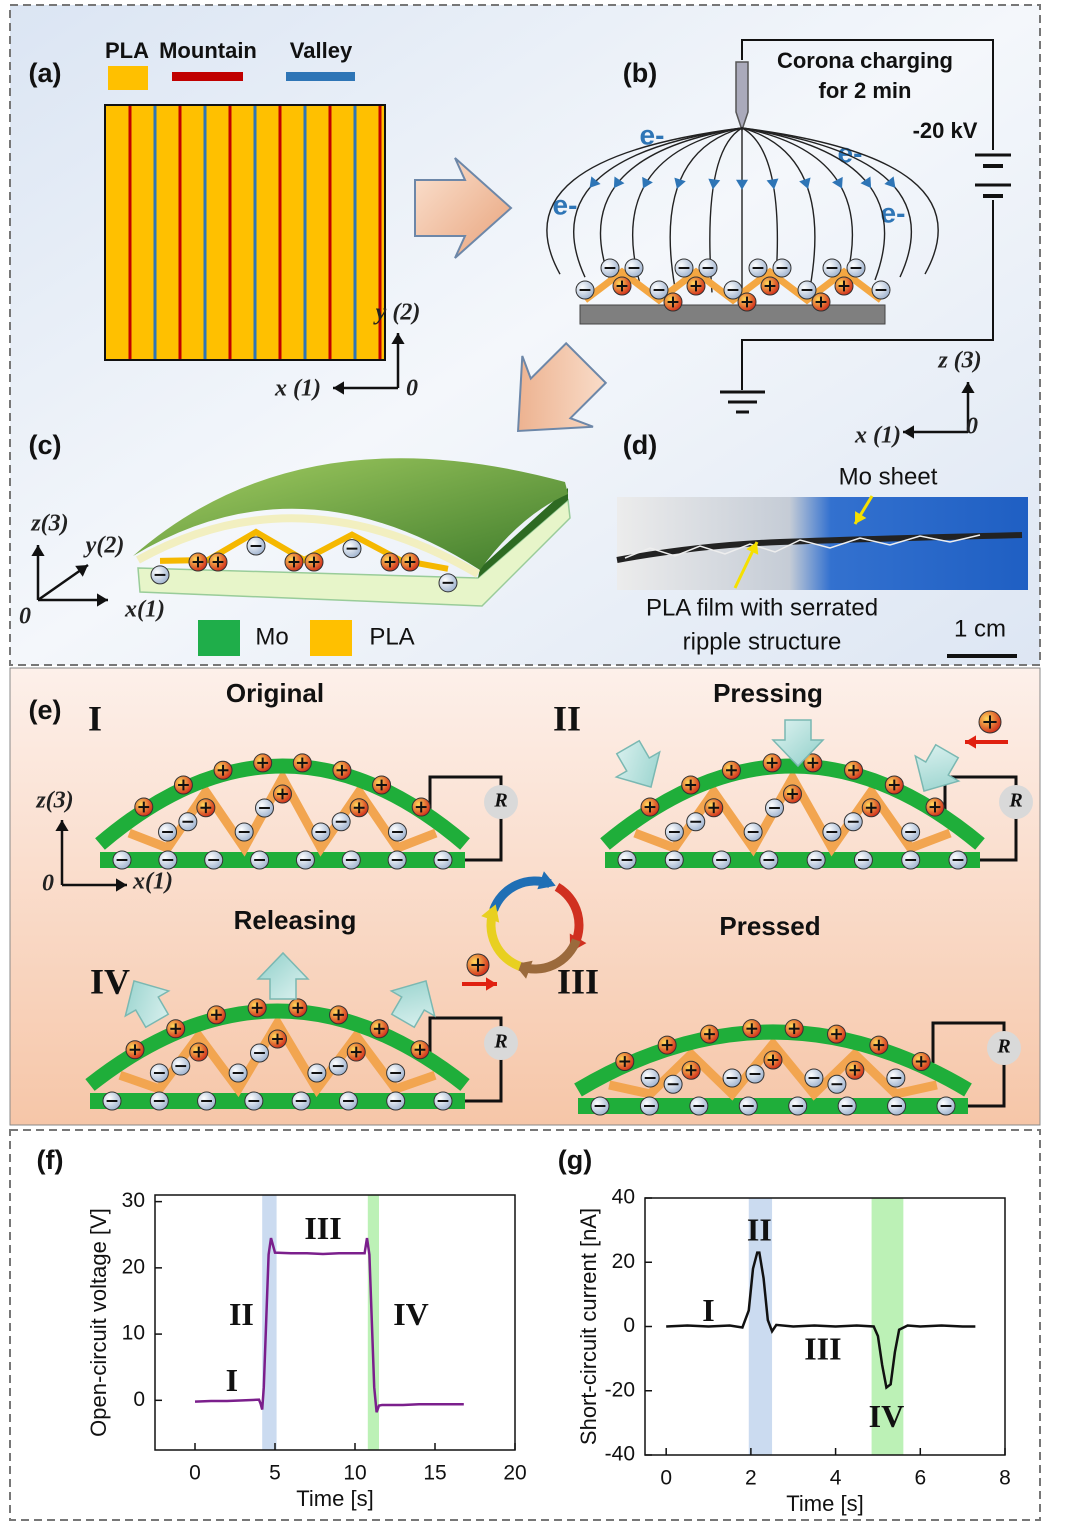 Image resolution: width=1080 pixels, height=1525 pixels. Describe the element at coordinates (350, 514) in the screenshot. I see `mo-top` at that location.